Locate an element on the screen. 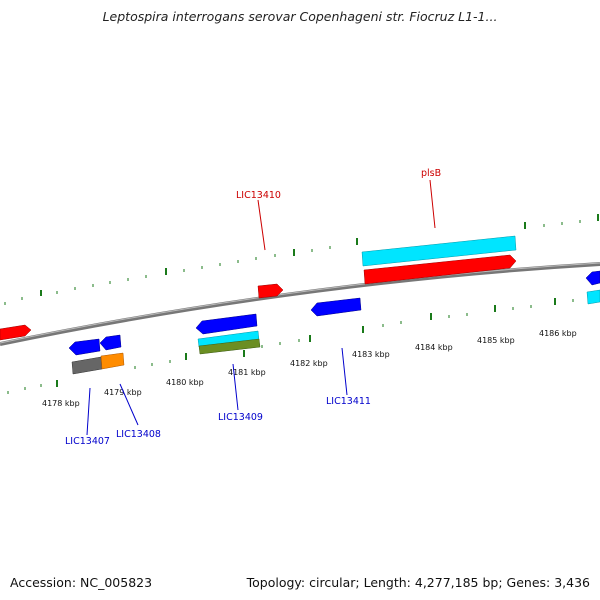  scale-label: 4179 kbp is located at coordinates (123, 392).